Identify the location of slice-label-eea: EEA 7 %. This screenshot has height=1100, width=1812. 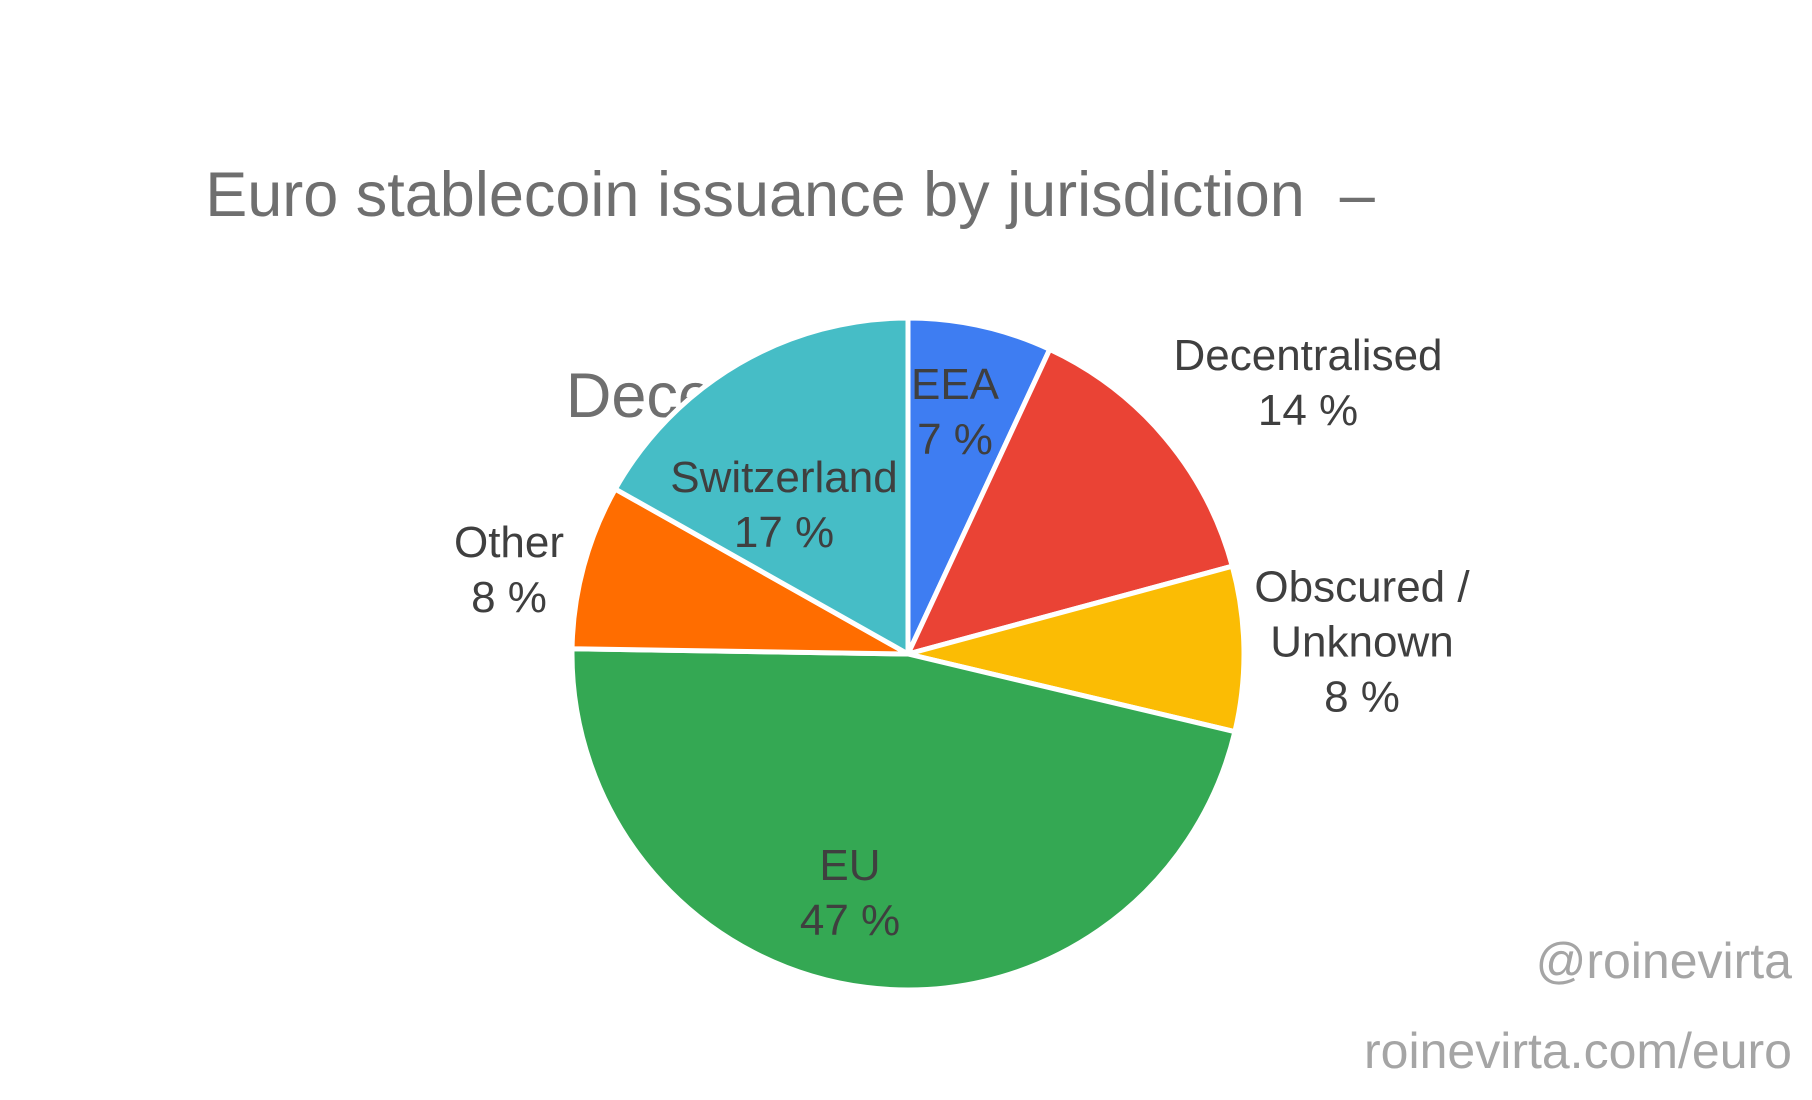
(955, 412).